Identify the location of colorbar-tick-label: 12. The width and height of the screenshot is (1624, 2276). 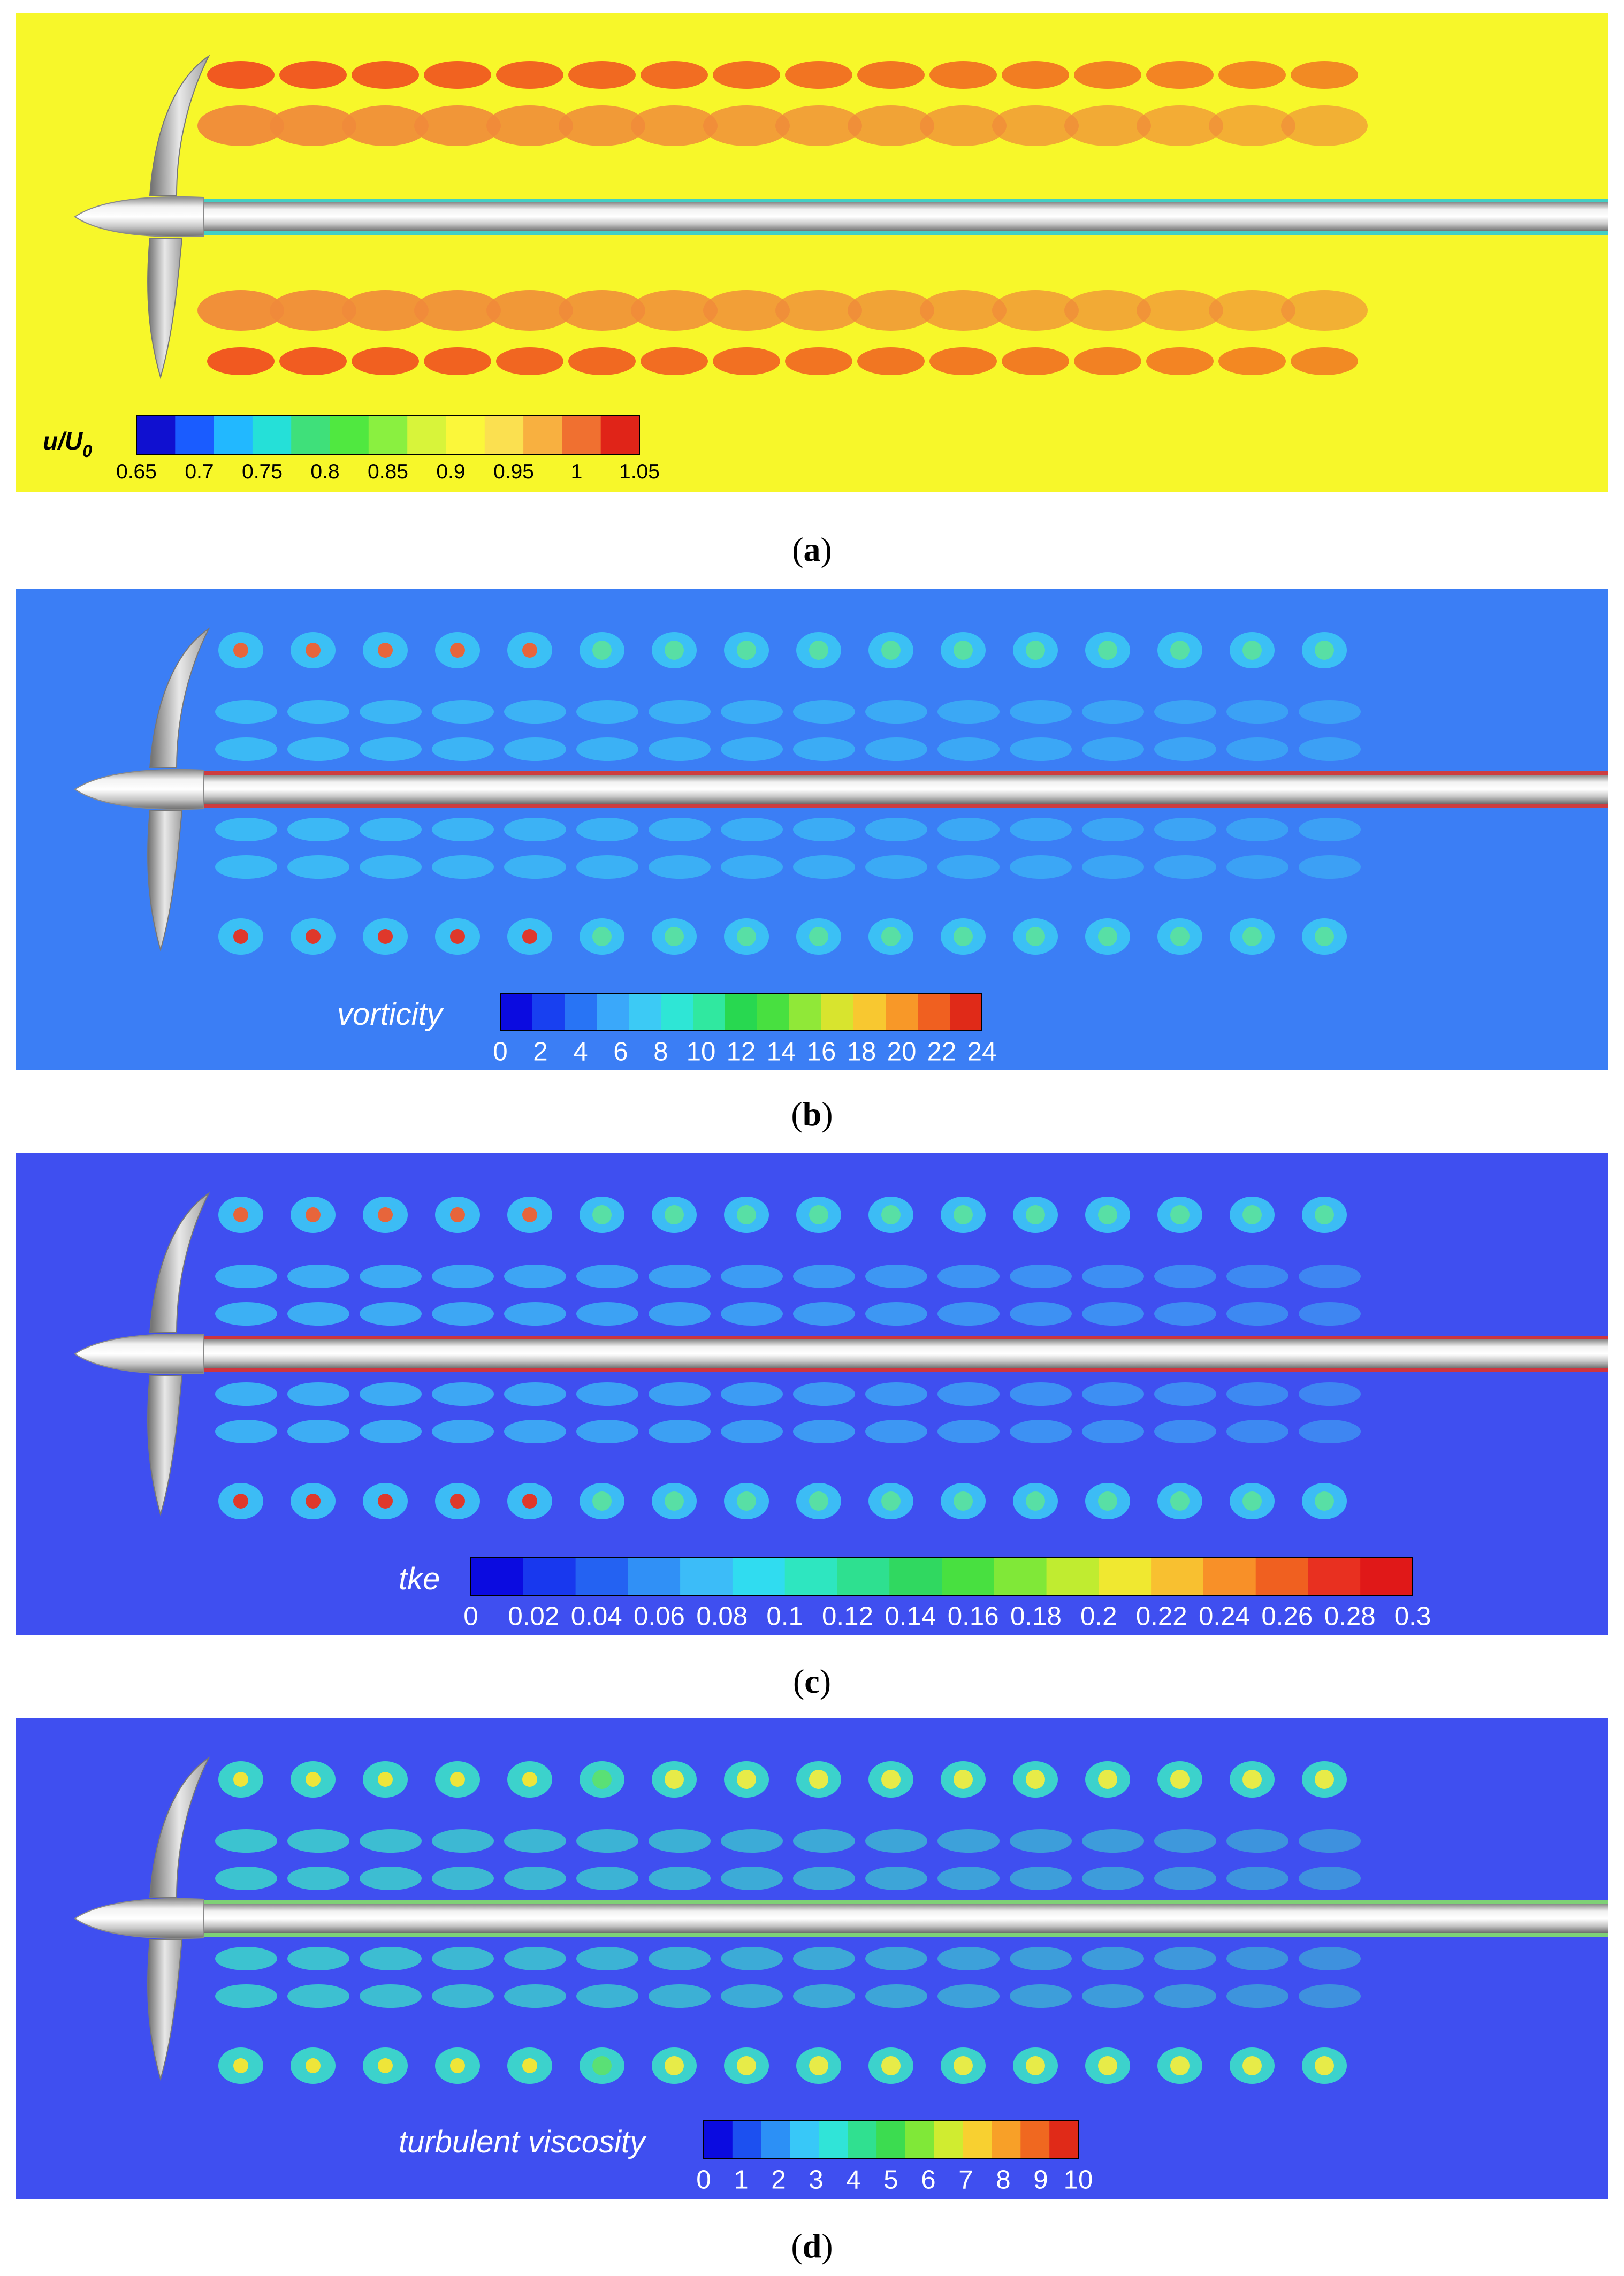
(742, 1051).